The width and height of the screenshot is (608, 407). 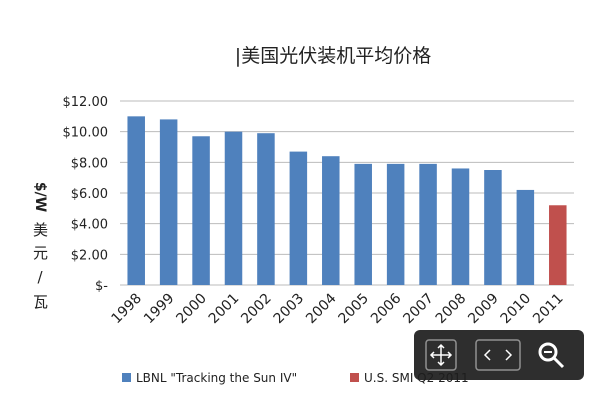 What do you see at coordinates (127, 309) in the screenshot?
I see `x-tick-label: 1998` at bounding box center [127, 309].